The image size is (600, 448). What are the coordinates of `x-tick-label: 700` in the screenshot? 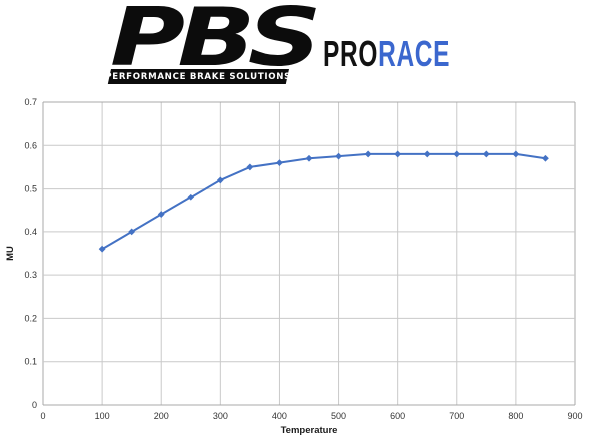 It's located at (456, 416).